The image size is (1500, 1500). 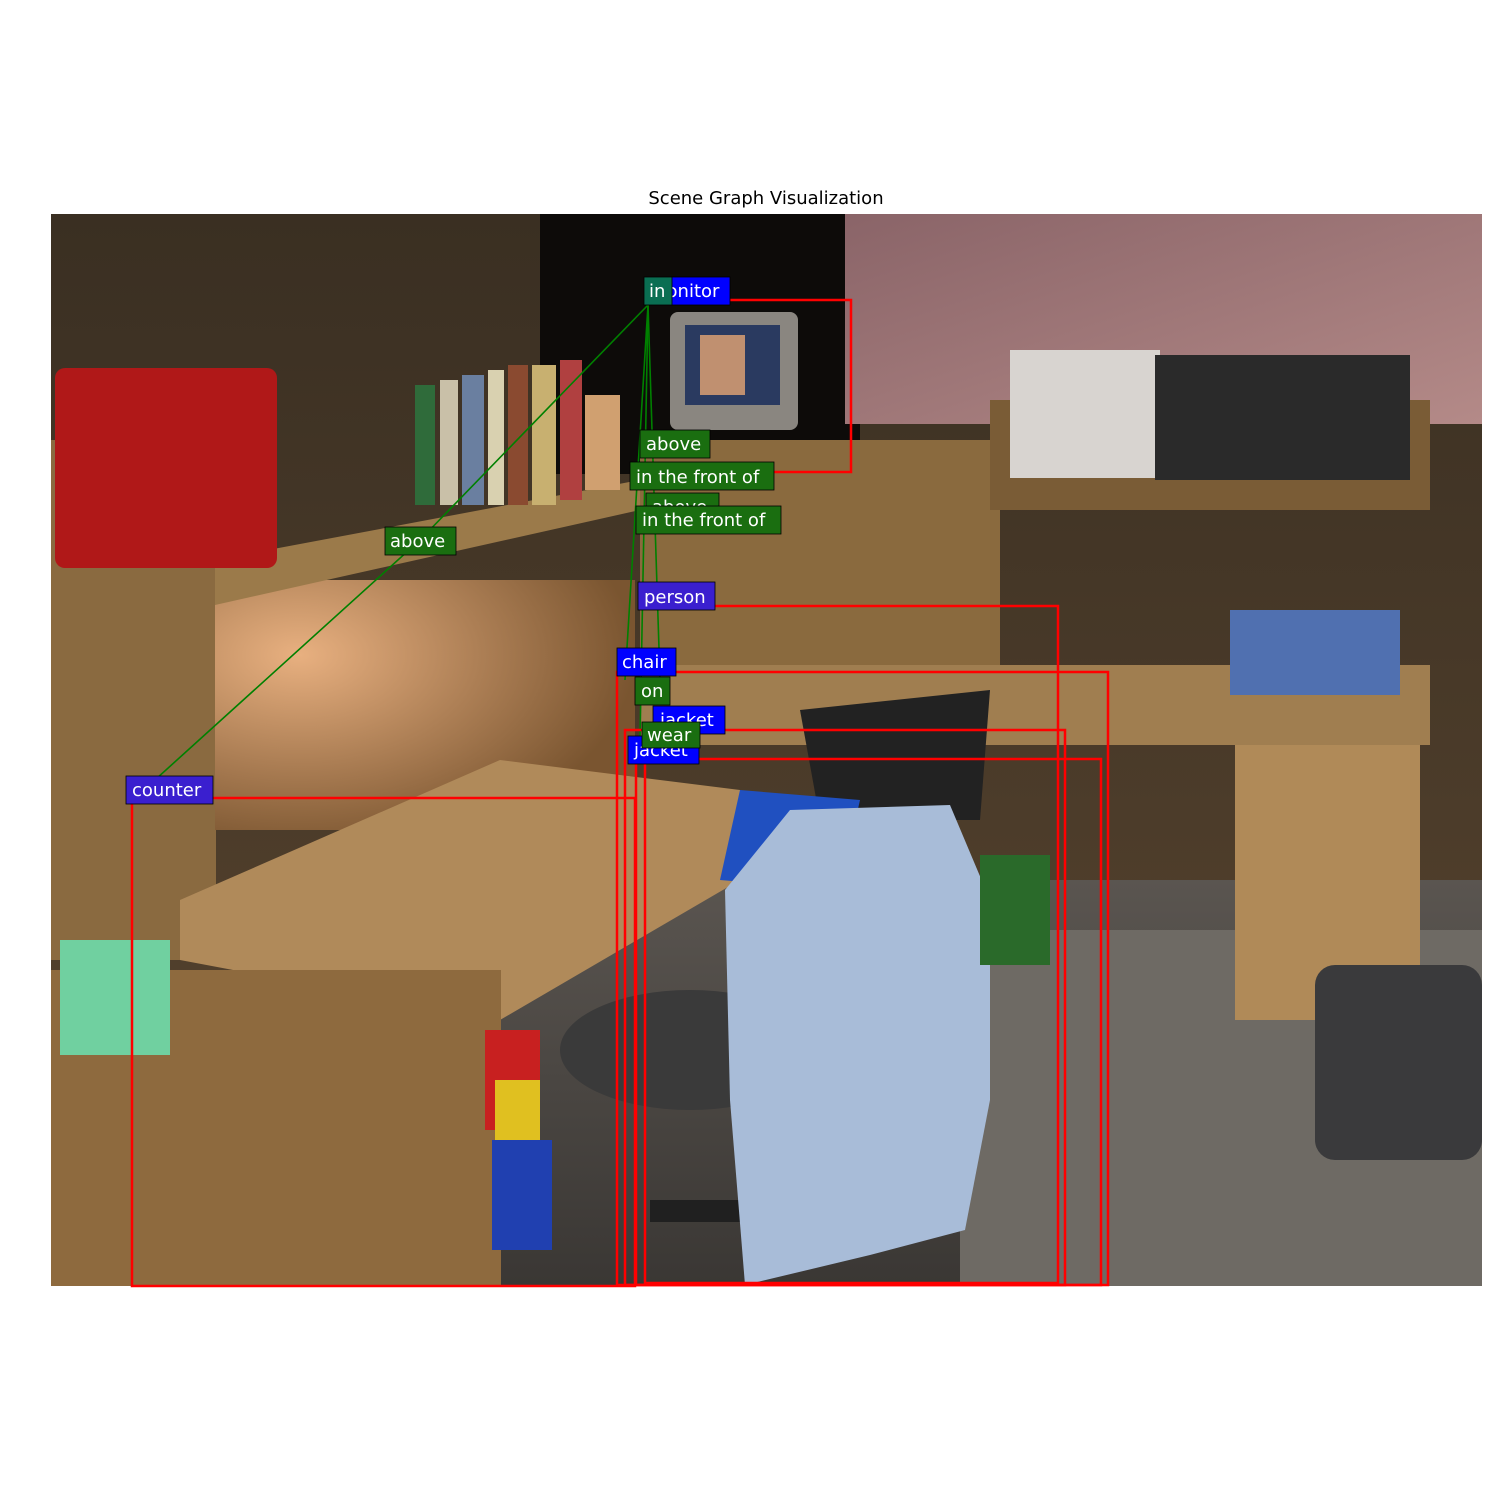 I want to click on book-row, so click(x=517, y=432).